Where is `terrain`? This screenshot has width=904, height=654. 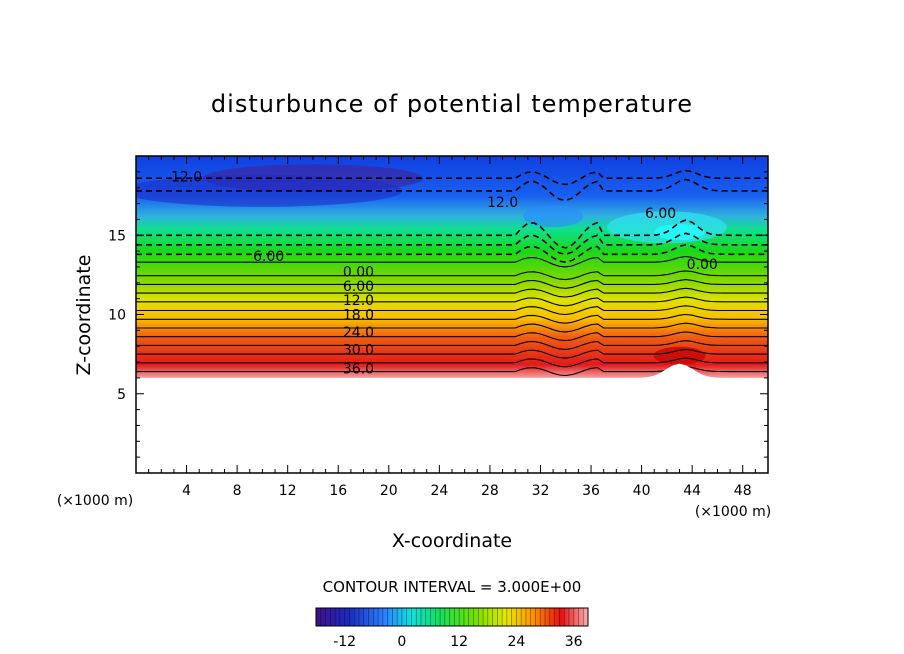 terrain is located at coordinates (452, 418).